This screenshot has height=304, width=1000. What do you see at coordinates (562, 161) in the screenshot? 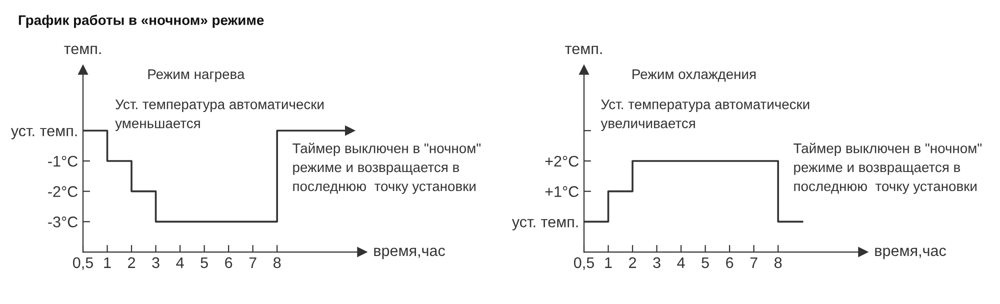
I see `y-tick-label: +2°C` at bounding box center [562, 161].